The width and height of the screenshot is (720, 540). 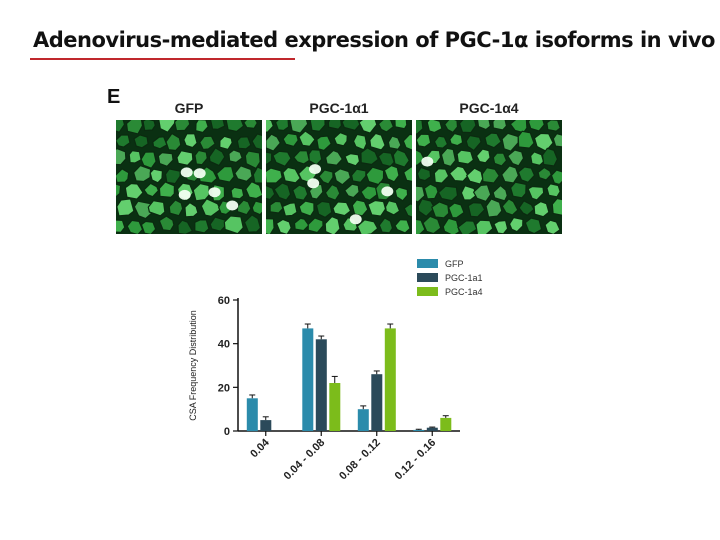 What do you see at coordinates (427, 291) in the screenshot?
I see `legend-swatch-pgc1a4` at bounding box center [427, 291].